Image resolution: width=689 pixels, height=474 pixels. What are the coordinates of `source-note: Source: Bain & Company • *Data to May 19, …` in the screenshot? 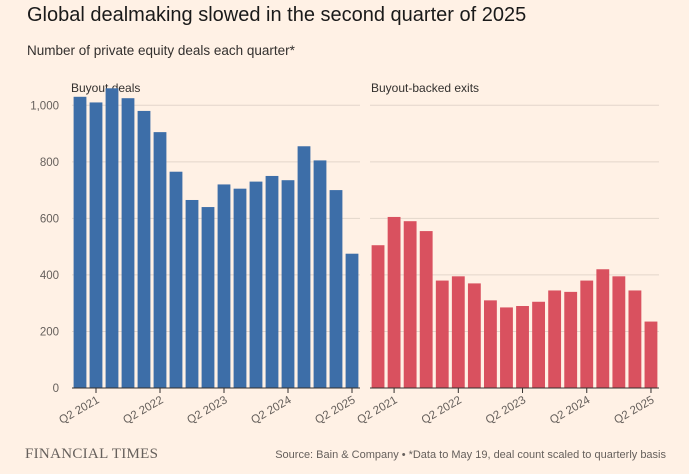 It's located at (470, 455).